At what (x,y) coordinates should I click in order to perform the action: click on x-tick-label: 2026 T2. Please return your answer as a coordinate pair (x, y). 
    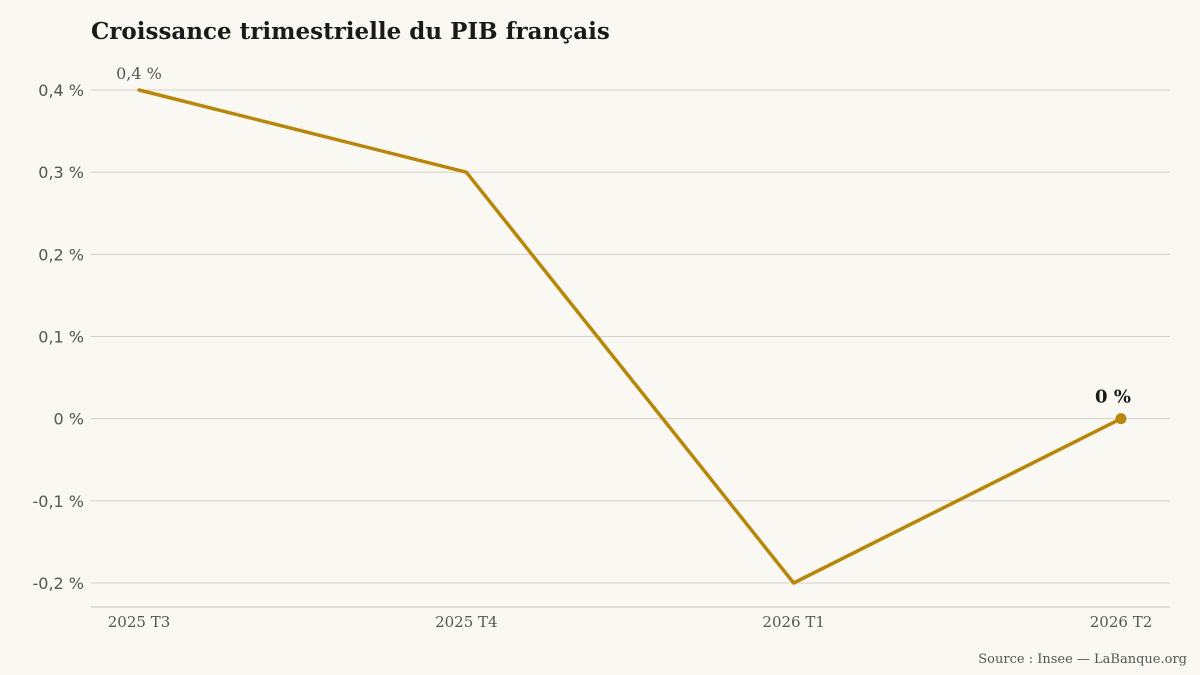
    Looking at the image, I should click on (1121, 622).